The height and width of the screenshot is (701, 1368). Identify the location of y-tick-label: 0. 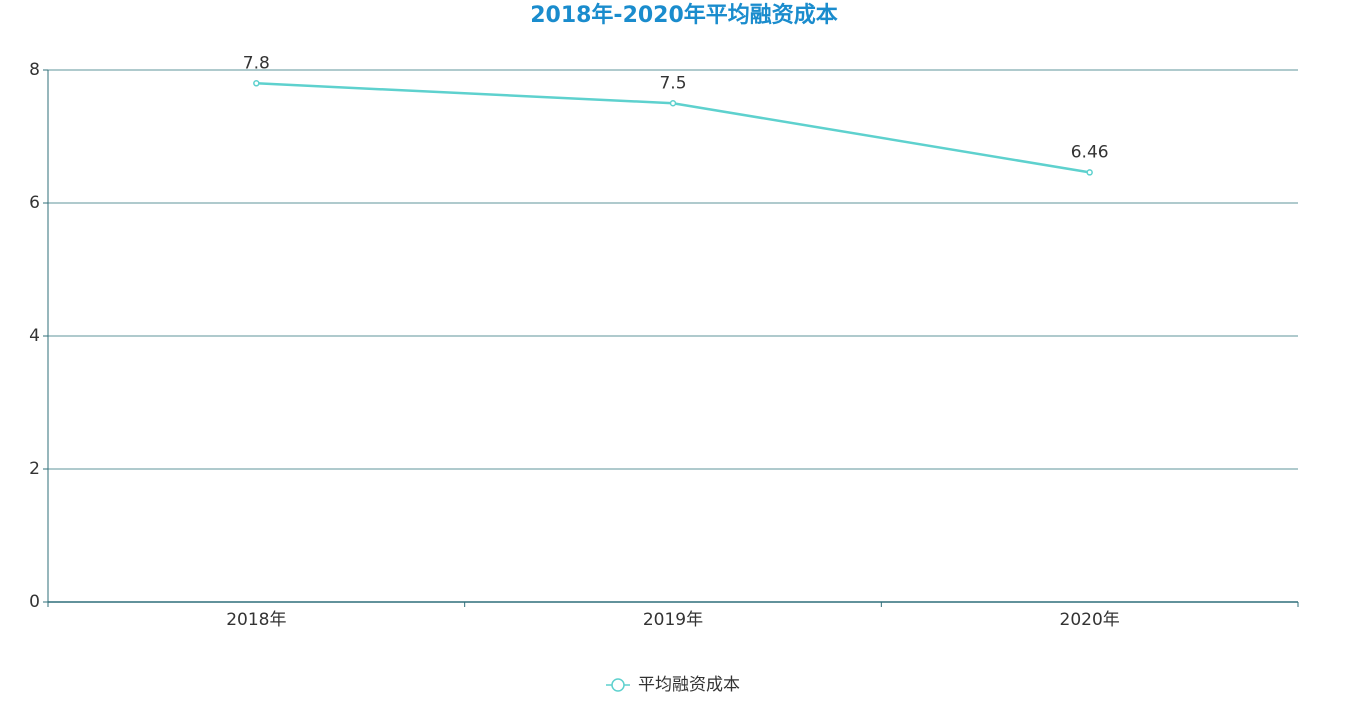
(34, 602).